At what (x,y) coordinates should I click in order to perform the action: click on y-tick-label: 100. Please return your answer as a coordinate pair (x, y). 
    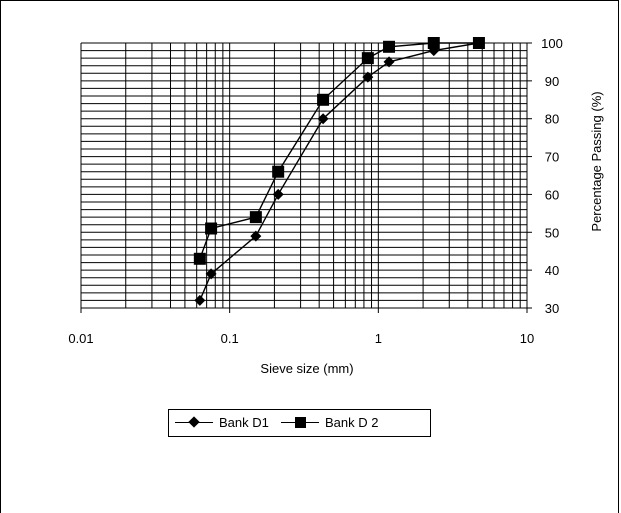
    Looking at the image, I should click on (552, 43).